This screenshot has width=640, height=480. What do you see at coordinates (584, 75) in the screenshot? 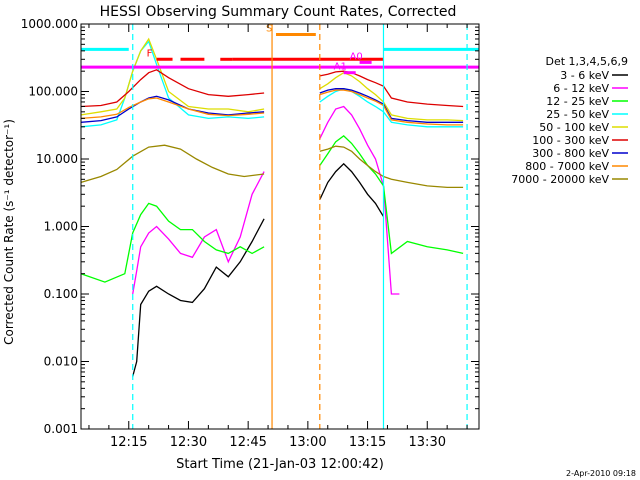
I see `legend-label: 3 - 6 keV` at bounding box center [584, 75].